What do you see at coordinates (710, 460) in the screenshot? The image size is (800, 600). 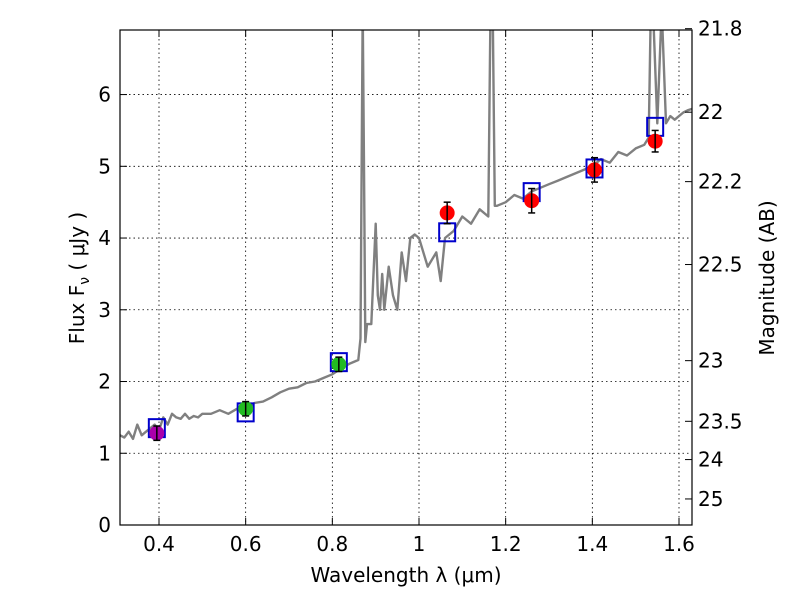 I see `y2-tick-label: 24` at bounding box center [710, 460].